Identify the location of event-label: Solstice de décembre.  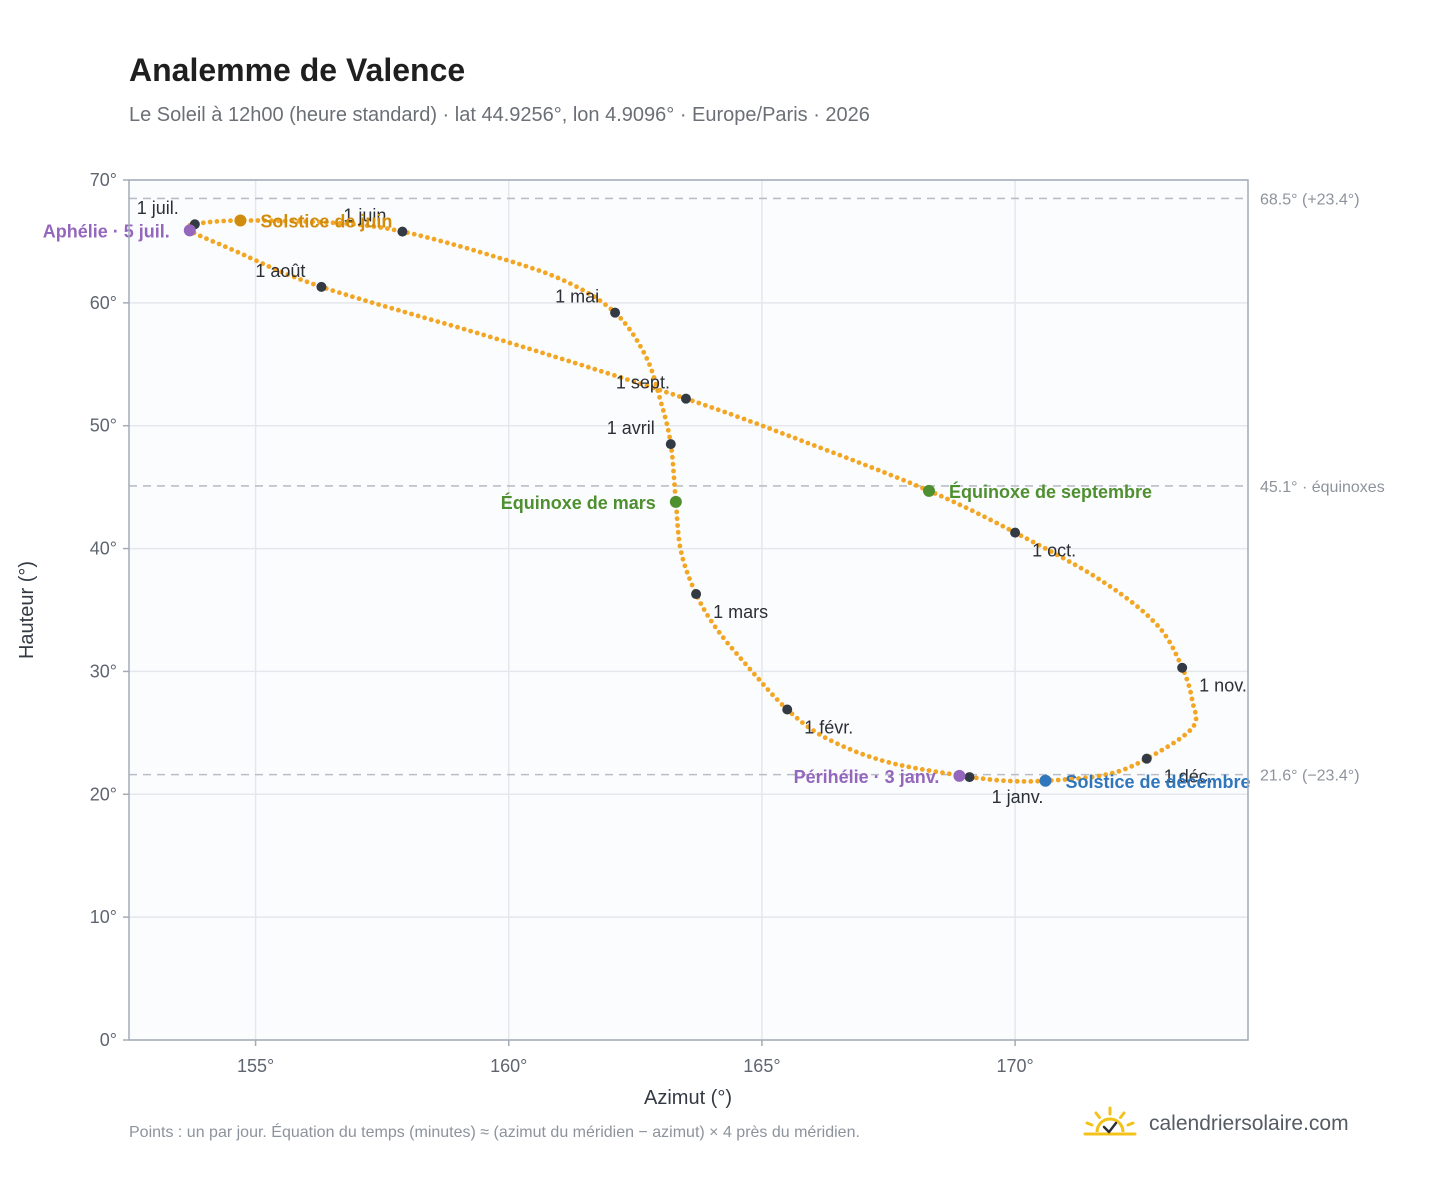
(1157, 782).